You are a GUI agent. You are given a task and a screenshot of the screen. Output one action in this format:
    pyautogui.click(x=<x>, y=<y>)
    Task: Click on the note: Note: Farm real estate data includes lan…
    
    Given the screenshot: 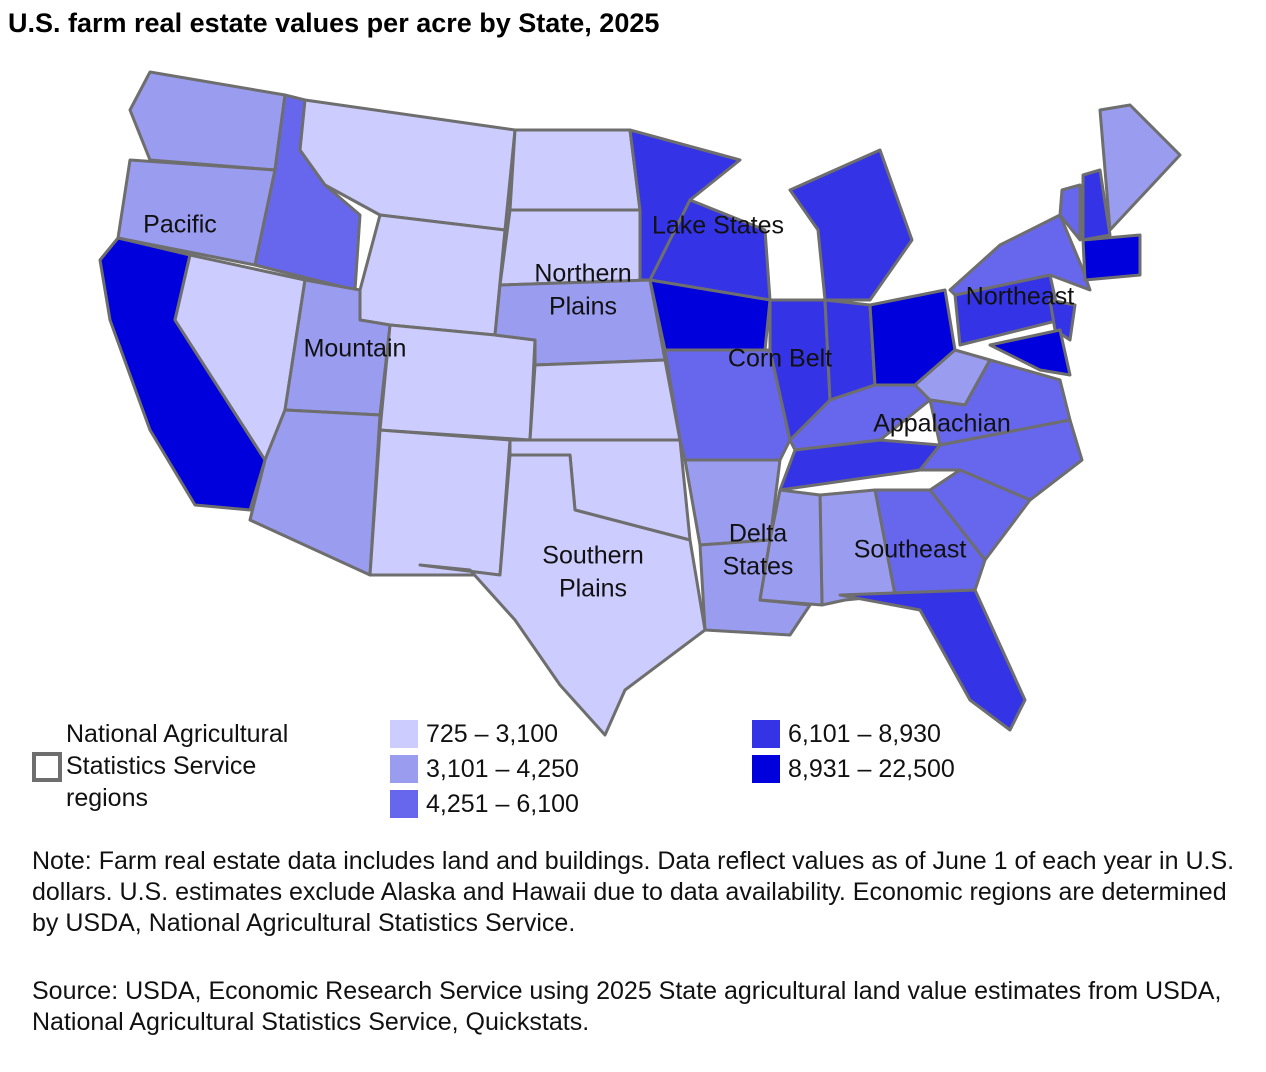 What is the action you would take?
    pyautogui.click(x=633, y=892)
    